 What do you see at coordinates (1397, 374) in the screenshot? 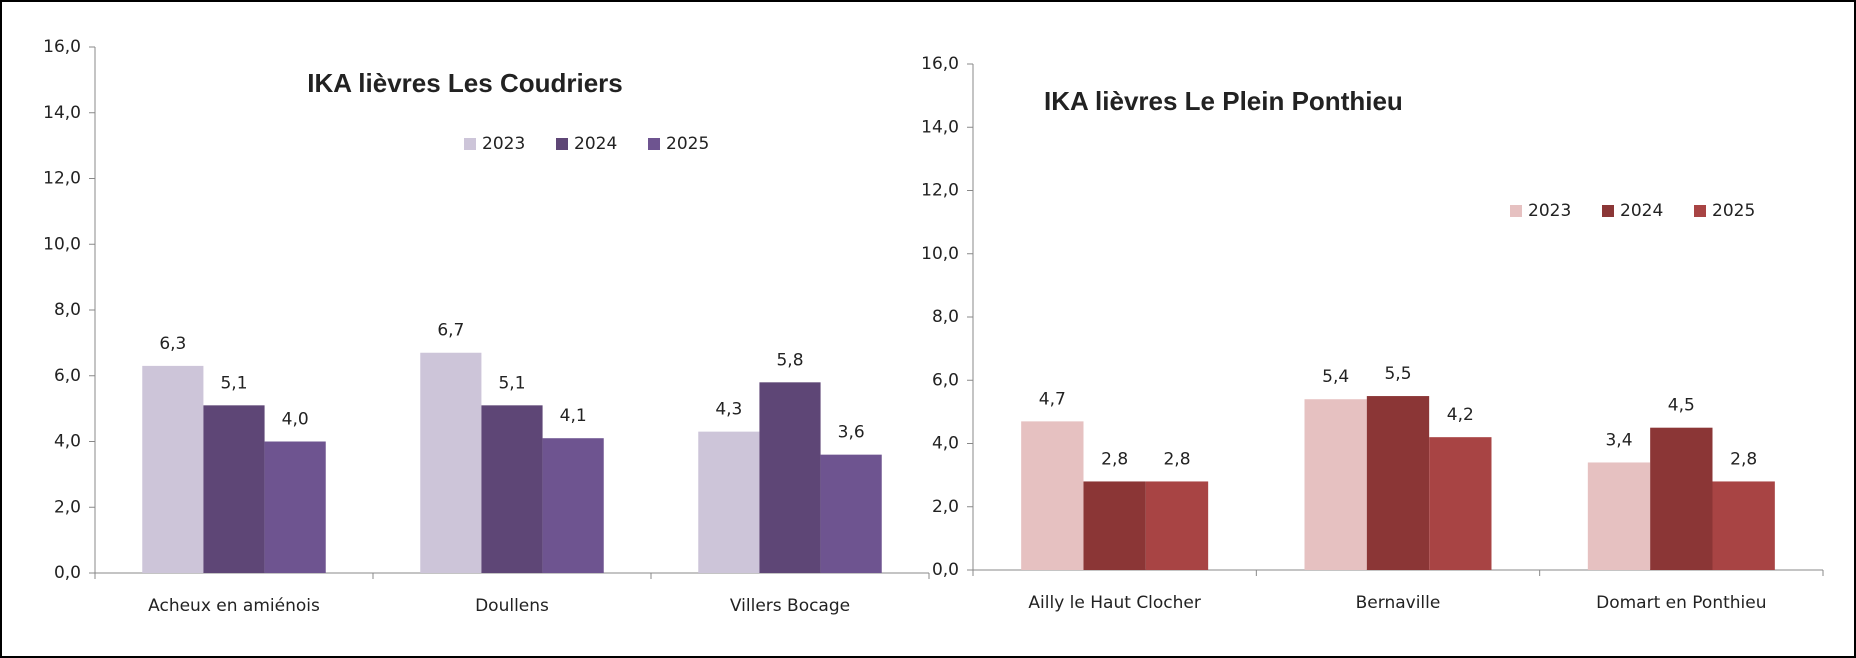
I see `data-label: 5,5` at bounding box center [1397, 374].